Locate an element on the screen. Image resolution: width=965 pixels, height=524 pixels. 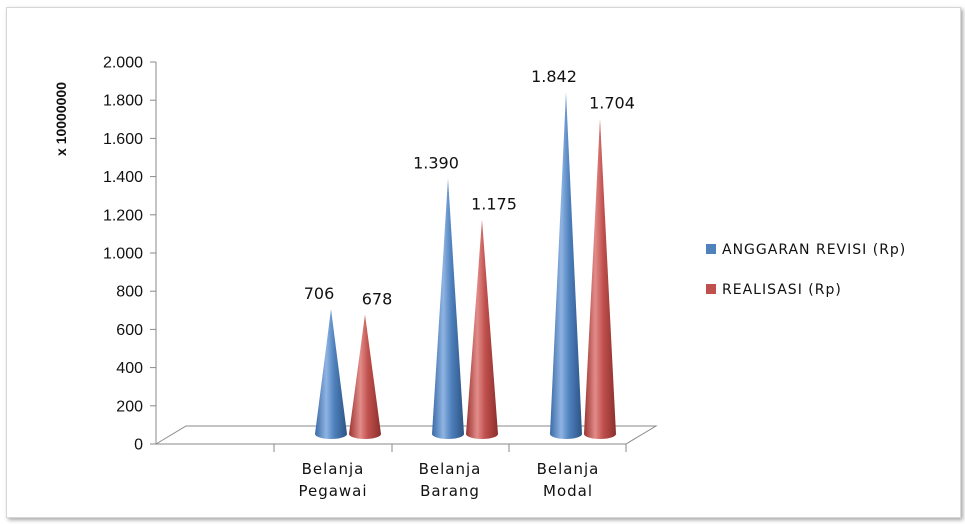
y-tick-label: 800 is located at coordinates (129, 292).